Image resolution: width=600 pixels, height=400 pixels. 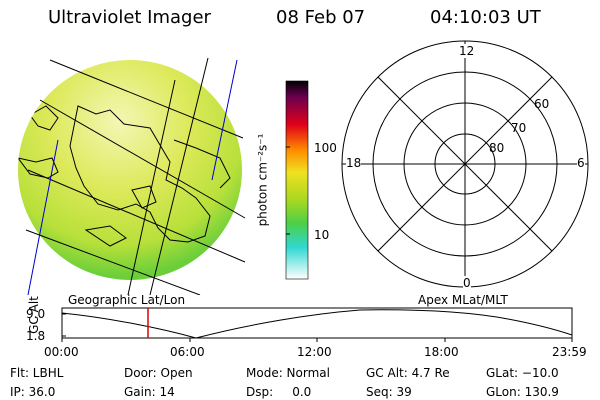 I want to click on mlt-label-0: 0, so click(x=467, y=283).